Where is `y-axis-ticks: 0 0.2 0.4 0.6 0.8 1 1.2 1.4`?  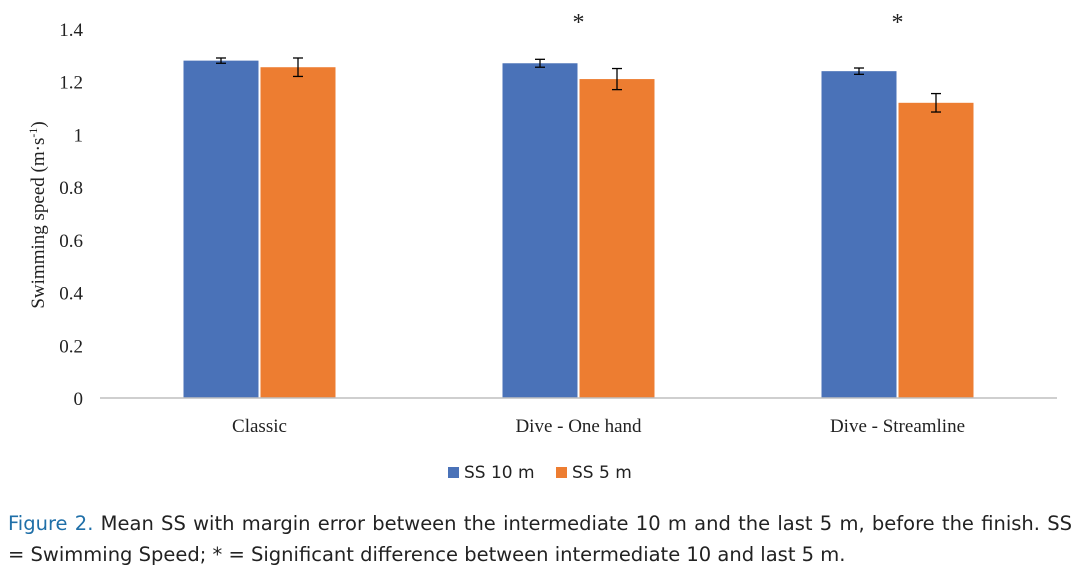
y-axis-ticks: 0 0.2 0.4 0.6 0.8 1 1.2 1.4 is located at coordinates (71, 215).